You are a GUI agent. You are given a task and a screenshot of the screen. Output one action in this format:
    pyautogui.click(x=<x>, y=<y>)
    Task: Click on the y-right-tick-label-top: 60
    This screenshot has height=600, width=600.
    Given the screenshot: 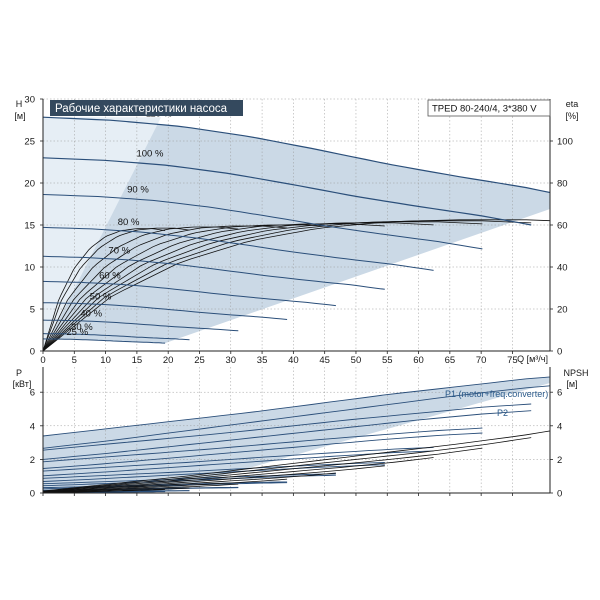 What is the action you would take?
    pyautogui.click(x=562, y=226)
    